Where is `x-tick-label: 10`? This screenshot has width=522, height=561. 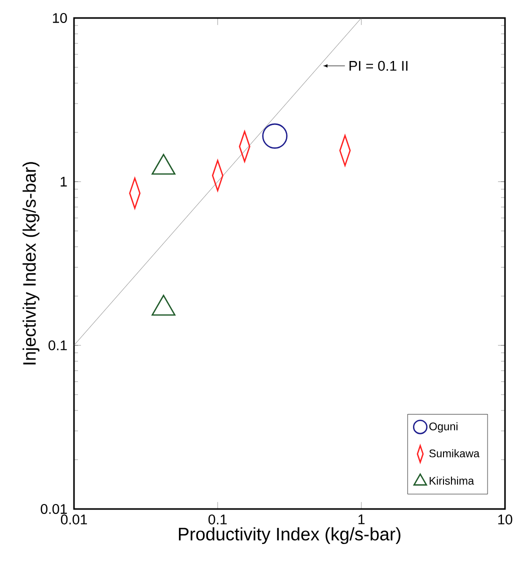
x-tick-label: 10 is located at coordinates (505, 519).